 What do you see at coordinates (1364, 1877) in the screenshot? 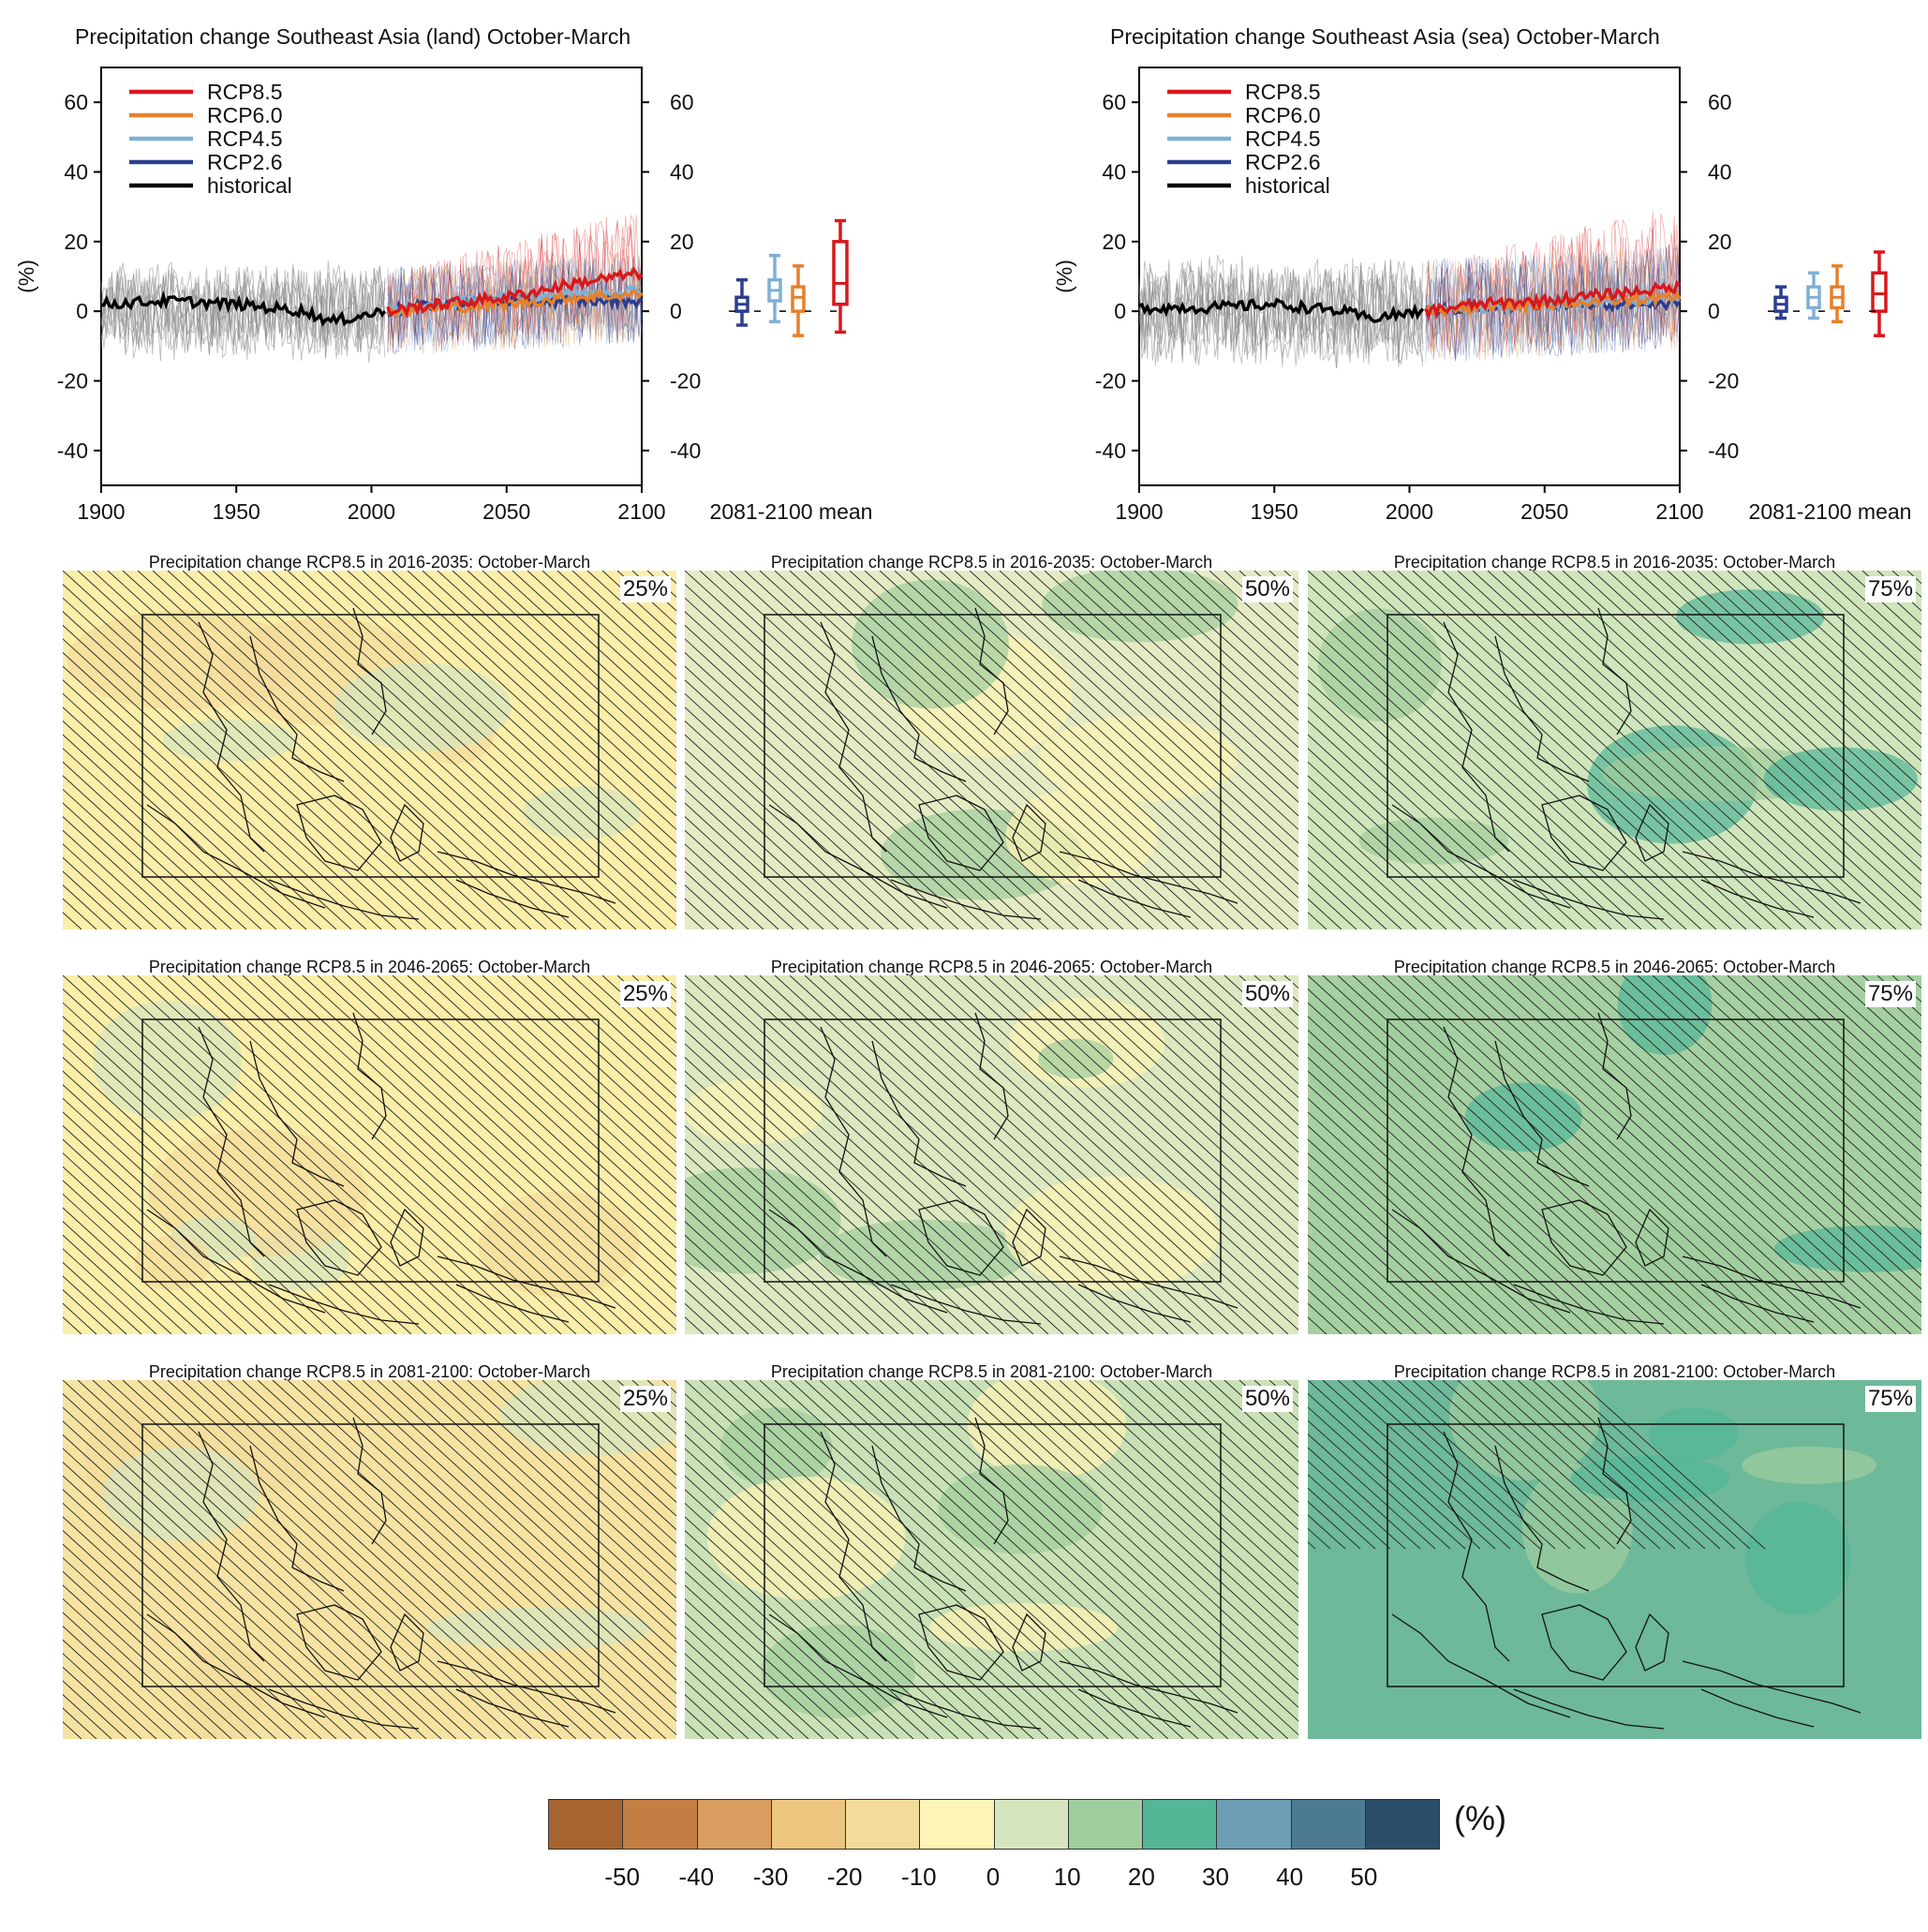
I see `colorbar-tick-label: 50` at bounding box center [1364, 1877].